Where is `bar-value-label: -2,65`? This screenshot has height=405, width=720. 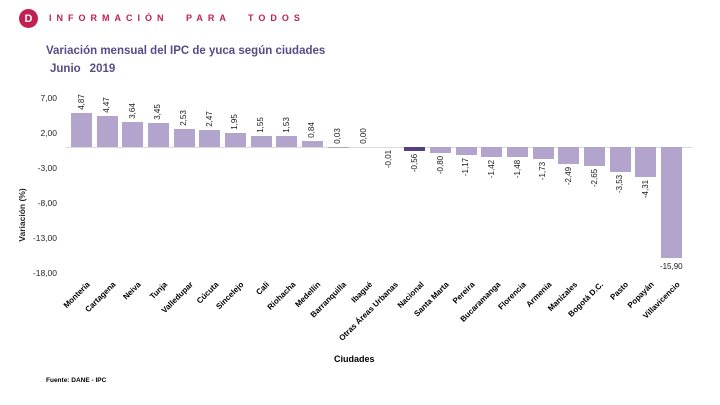
bar-value-label: -2,65 is located at coordinates (594, 177).